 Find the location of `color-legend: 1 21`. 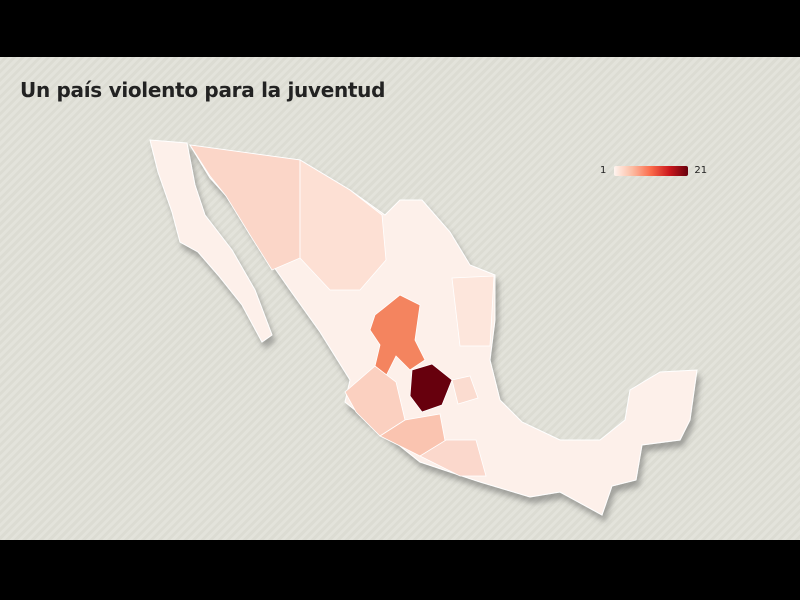

color-legend: 1 21 is located at coordinates (653, 170).